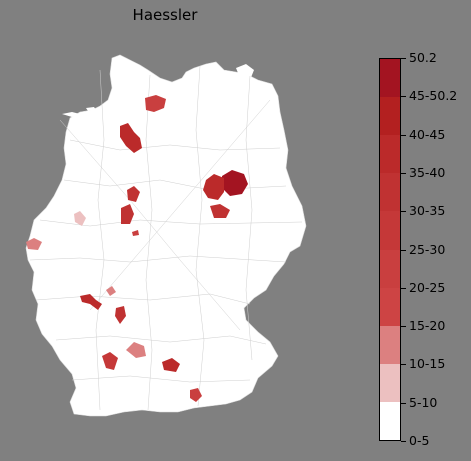  I want to click on region-hannover, so click(133, 194).